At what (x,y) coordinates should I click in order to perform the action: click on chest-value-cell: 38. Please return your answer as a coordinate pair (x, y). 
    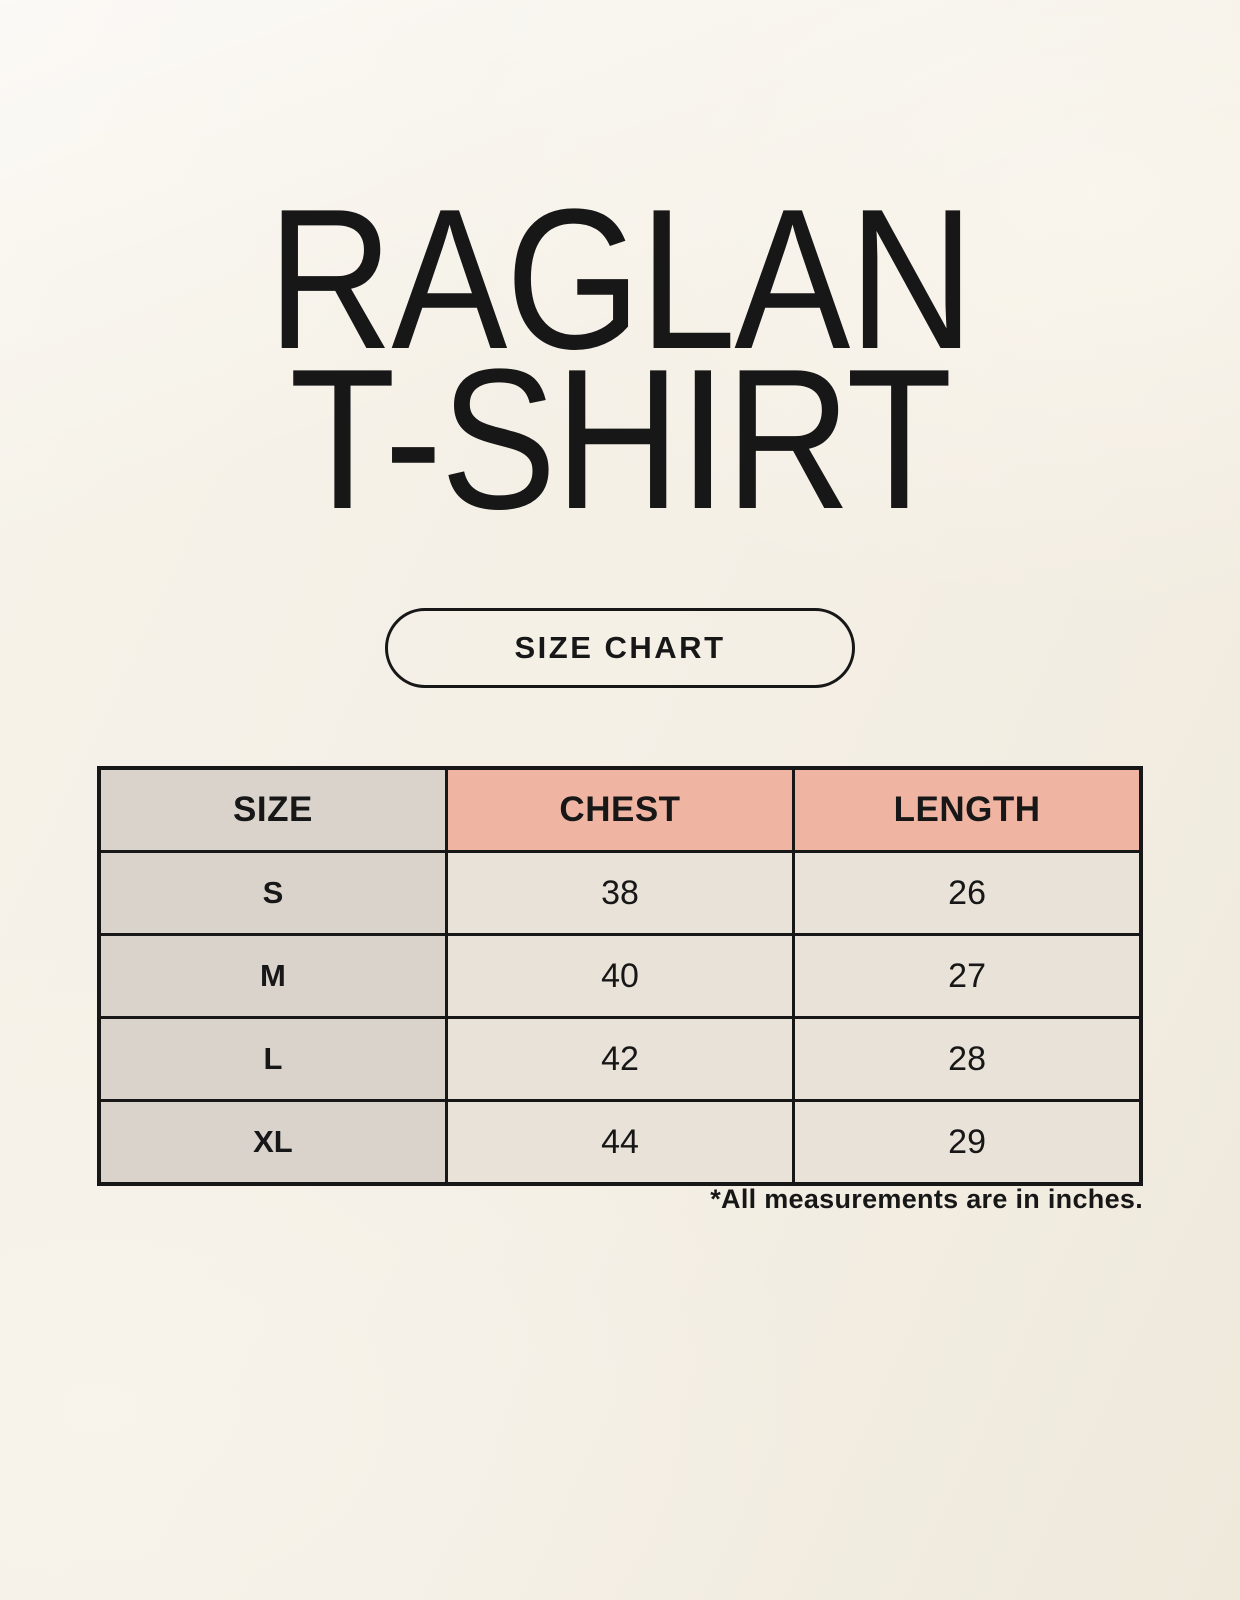
    Looking at the image, I should click on (620, 893).